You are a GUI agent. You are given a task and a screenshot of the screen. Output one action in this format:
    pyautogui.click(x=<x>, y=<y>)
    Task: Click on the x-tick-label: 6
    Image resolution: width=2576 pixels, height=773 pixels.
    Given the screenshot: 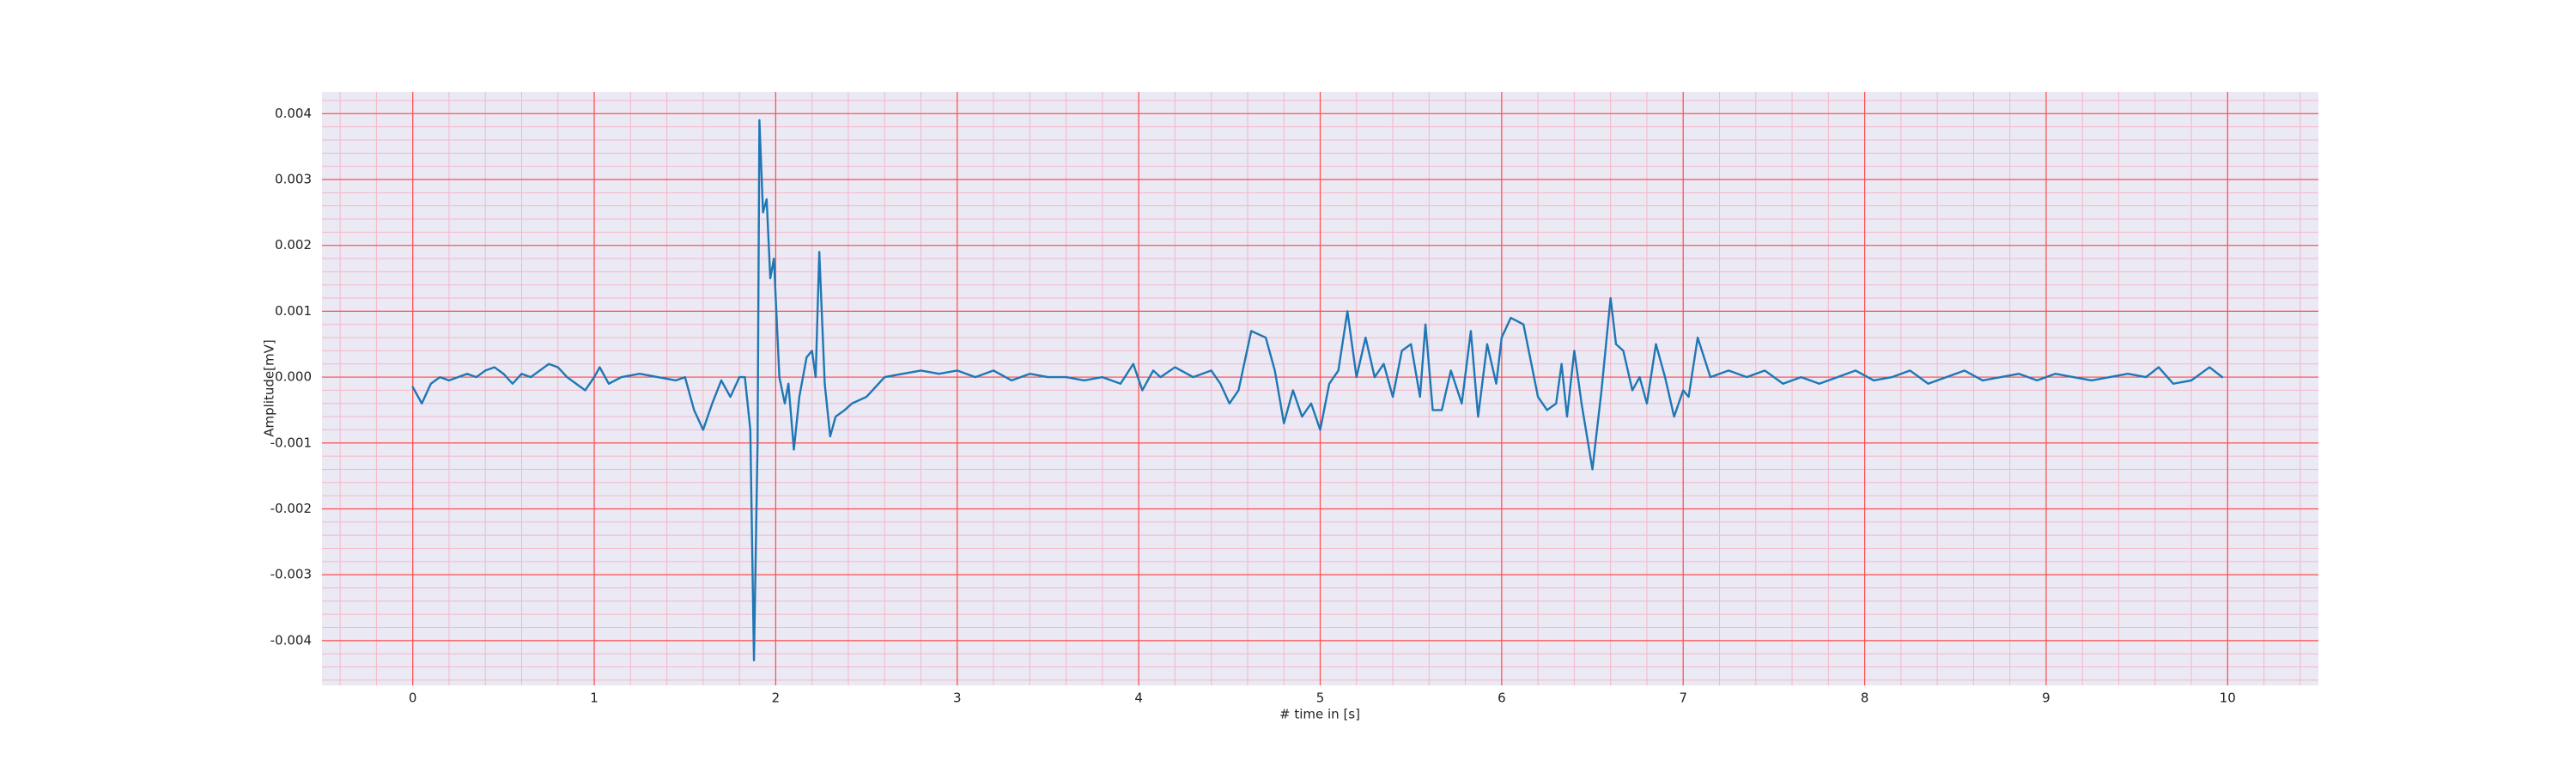 What is the action you would take?
    pyautogui.click(x=1502, y=698)
    